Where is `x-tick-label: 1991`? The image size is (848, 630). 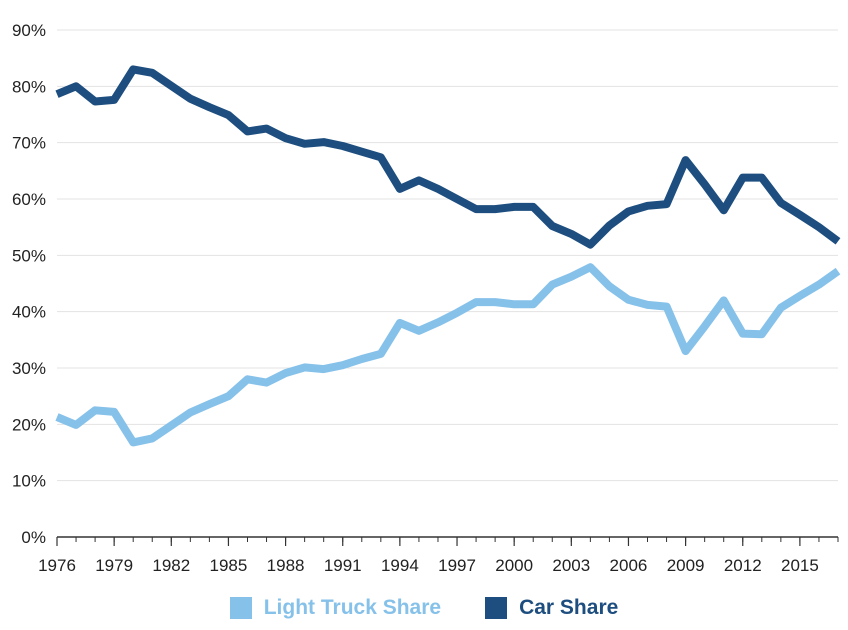 x-tick-label: 1991 is located at coordinates (343, 565).